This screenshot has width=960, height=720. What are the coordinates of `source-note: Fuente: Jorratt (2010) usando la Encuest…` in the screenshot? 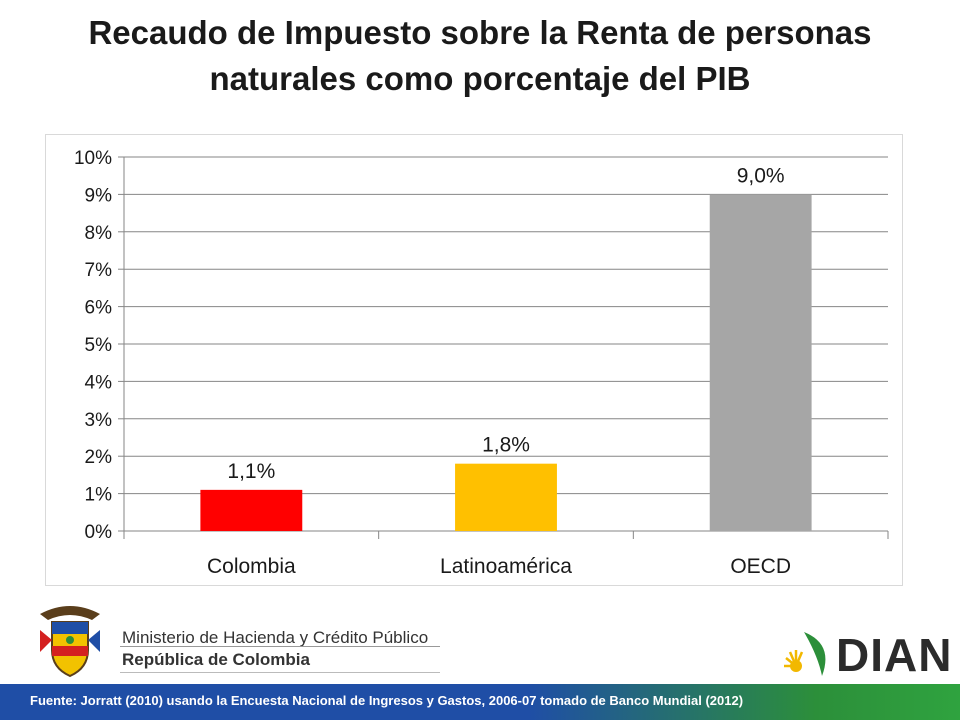 It's located at (387, 700).